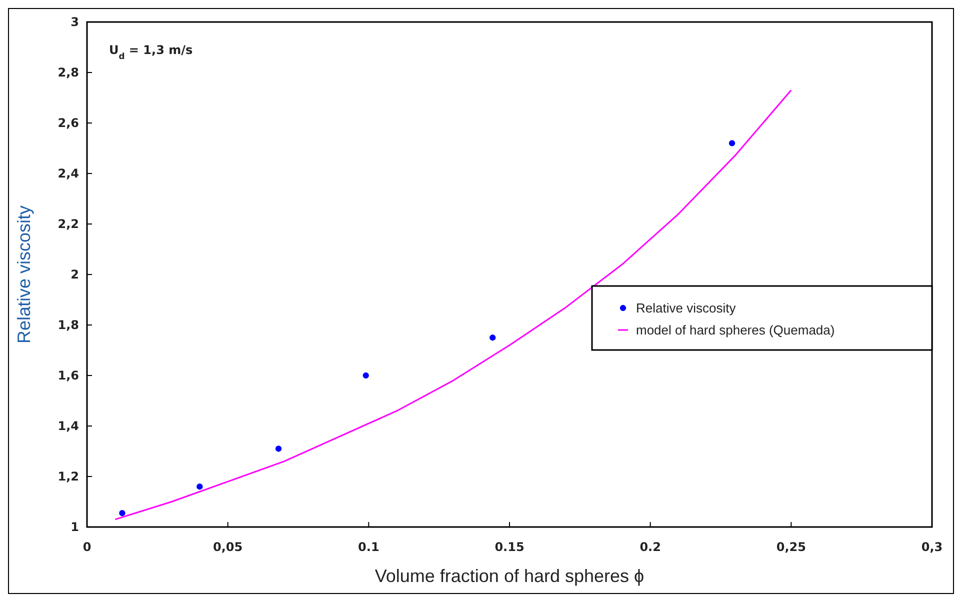 Image resolution: width=962 pixels, height=602 pixels. What do you see at coordinates (650, 547) in the screenshot?
I see `x-tick-label: 0.2` at bounding box center [650, 547].